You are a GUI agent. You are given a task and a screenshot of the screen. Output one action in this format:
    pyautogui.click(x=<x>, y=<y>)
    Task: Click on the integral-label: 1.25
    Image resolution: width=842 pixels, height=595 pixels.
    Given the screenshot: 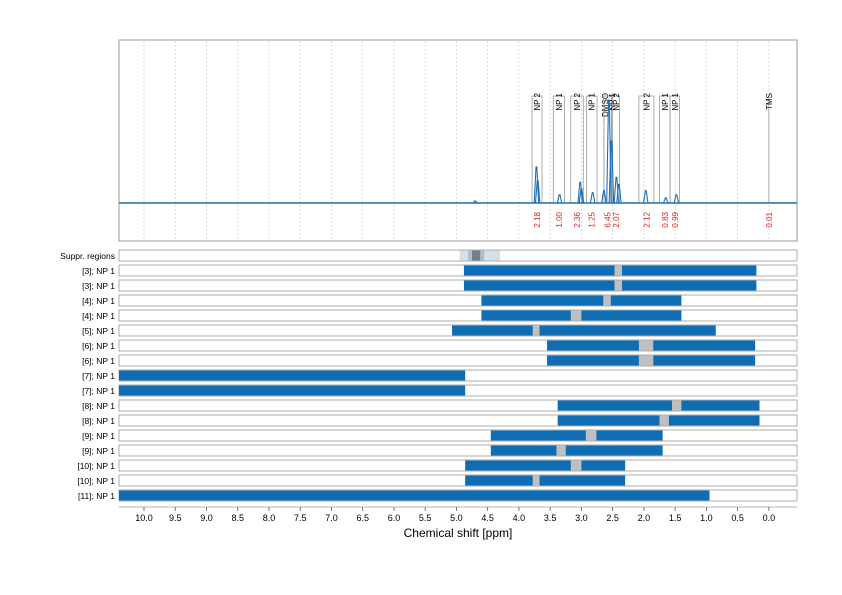 What is the action you would take?
    pyautogui.click(x=592, y=219)
    